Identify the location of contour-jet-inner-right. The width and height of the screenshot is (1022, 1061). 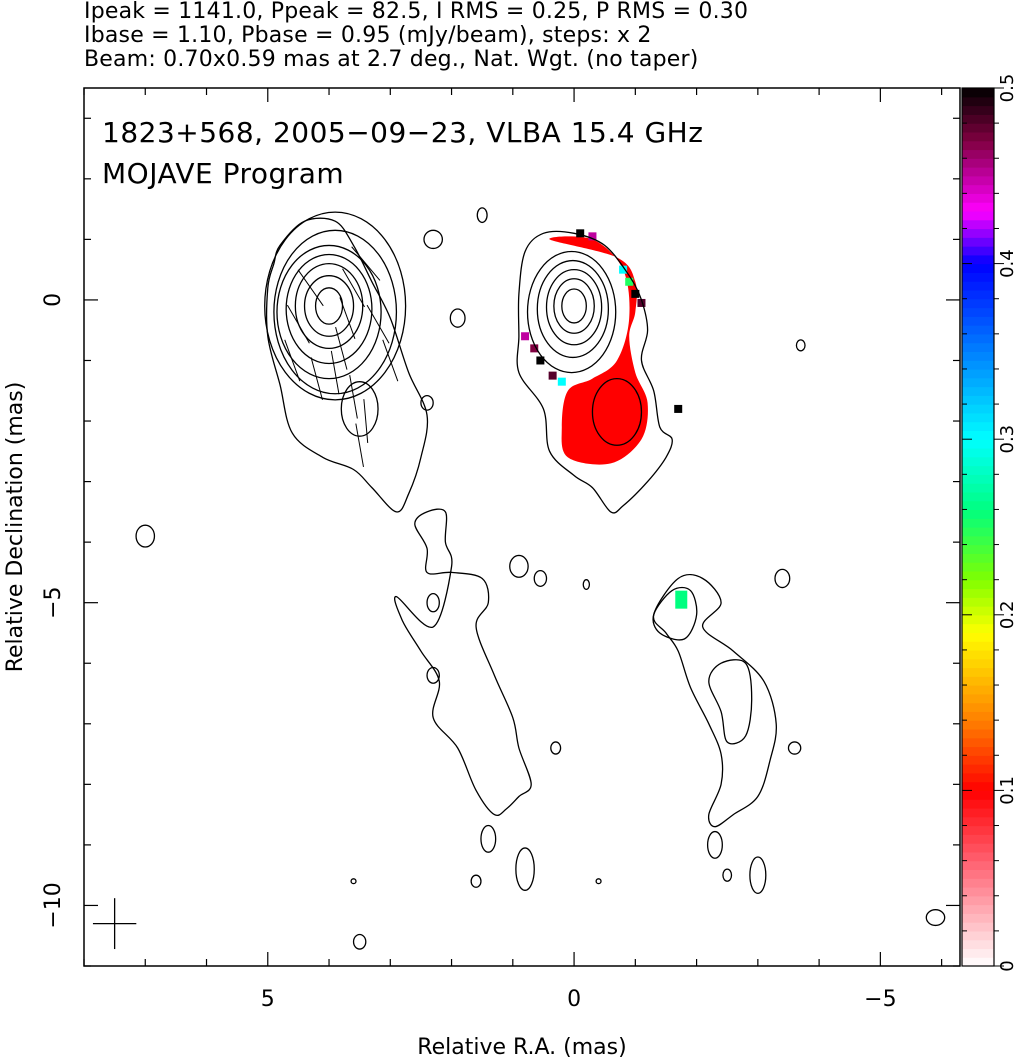
(675, 613).